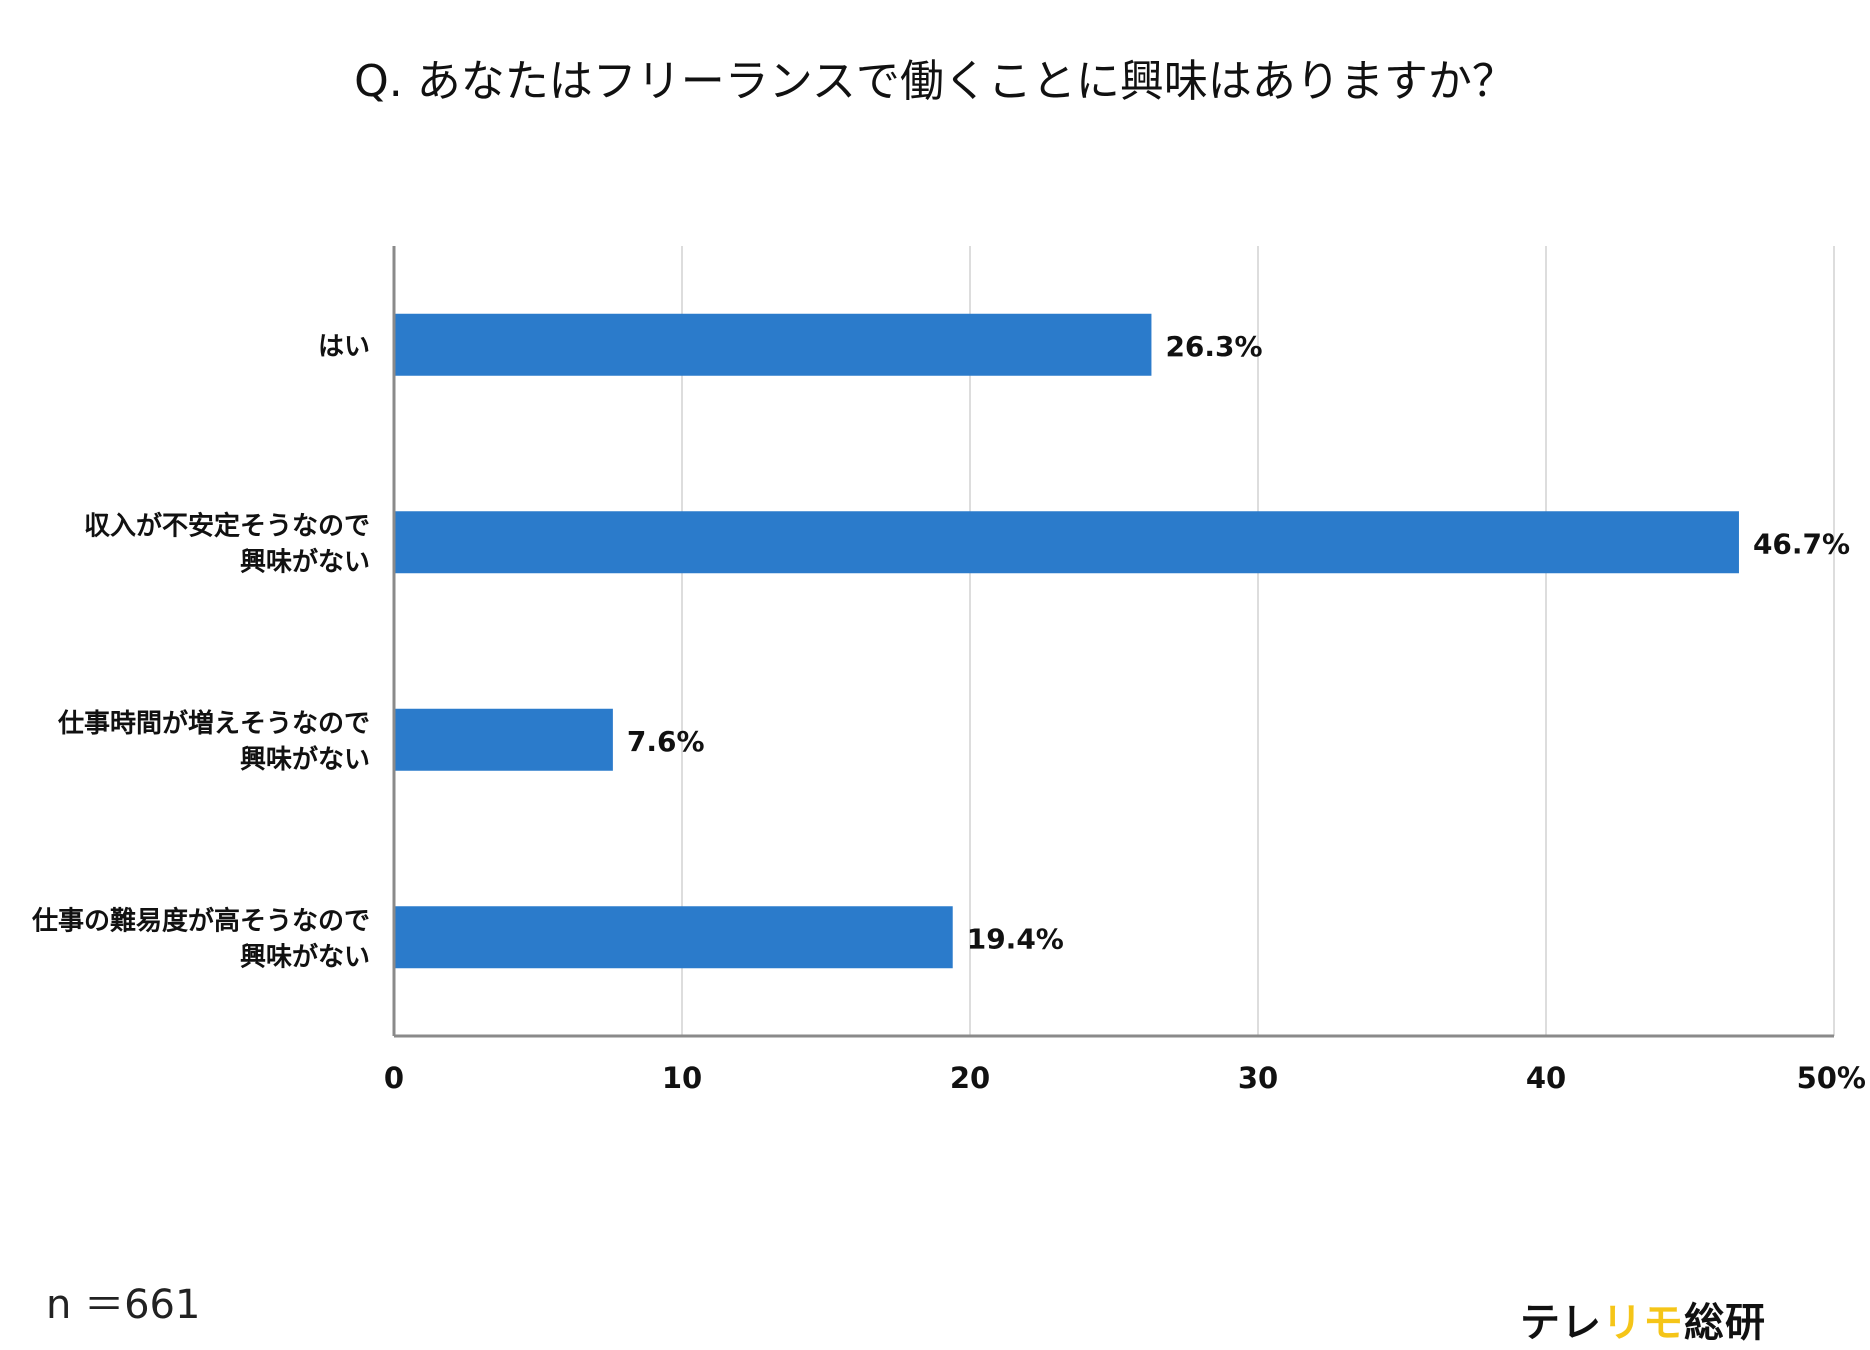  Describe the element at coordinates (344, 347) in the screenshot. I see `category-label: はい` at that location.